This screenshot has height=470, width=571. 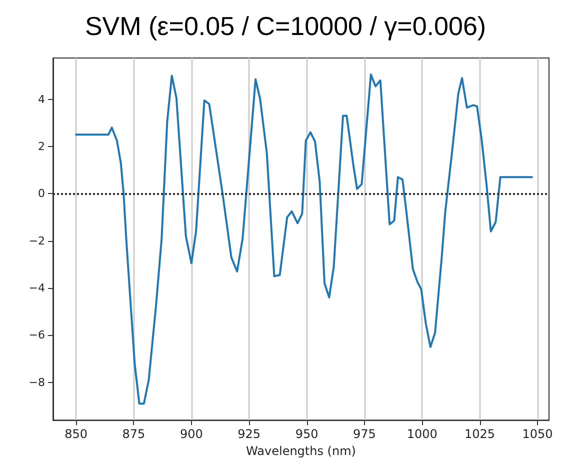 What do you see at coordinates (306, 434) in the screenshot?
I see `x-tick-label: 950` at bounding box center [306, 434].